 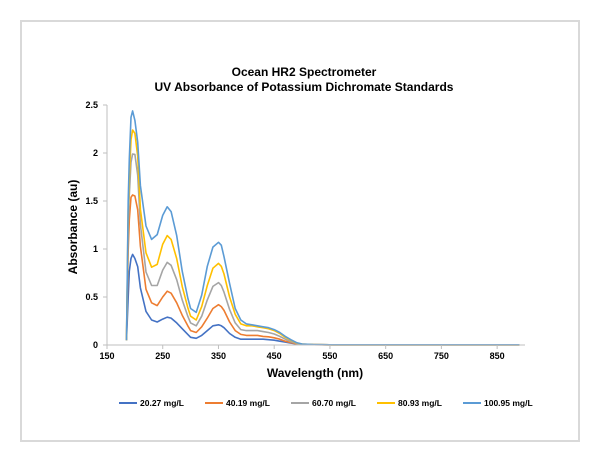 What do you see at coordinates (91, 105) in the screenshot?
I see `y-tick-label: 2.5` at bounding box center [91, 105].